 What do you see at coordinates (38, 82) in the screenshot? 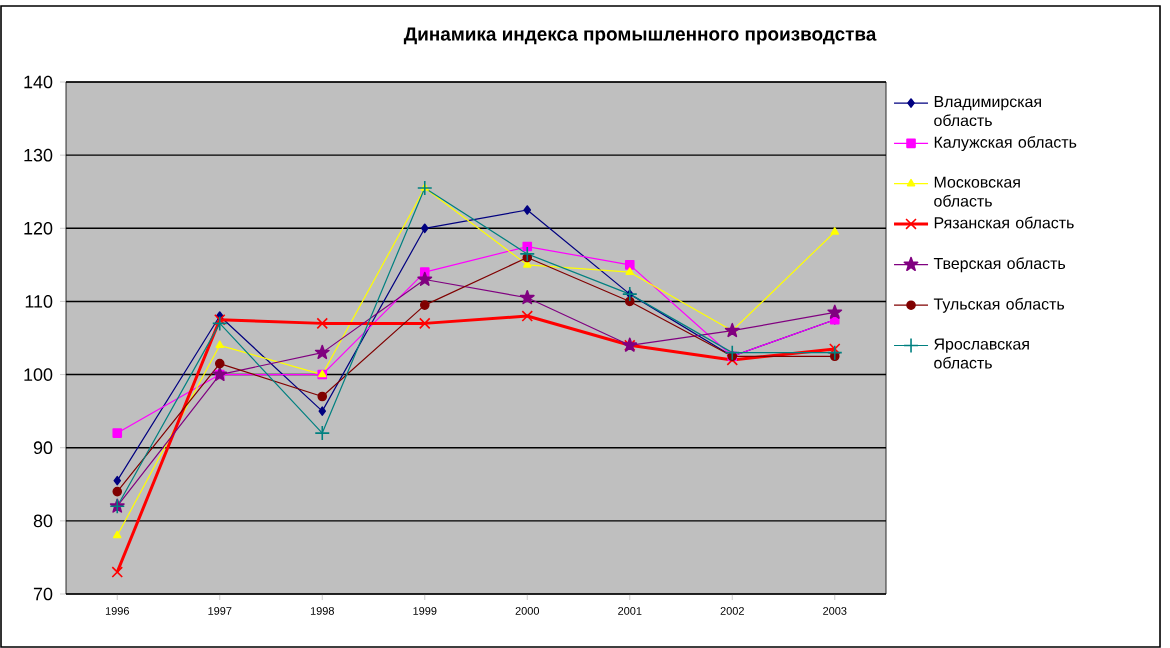
I see `y-tick-label: 140` at bounding box center [38, 82].